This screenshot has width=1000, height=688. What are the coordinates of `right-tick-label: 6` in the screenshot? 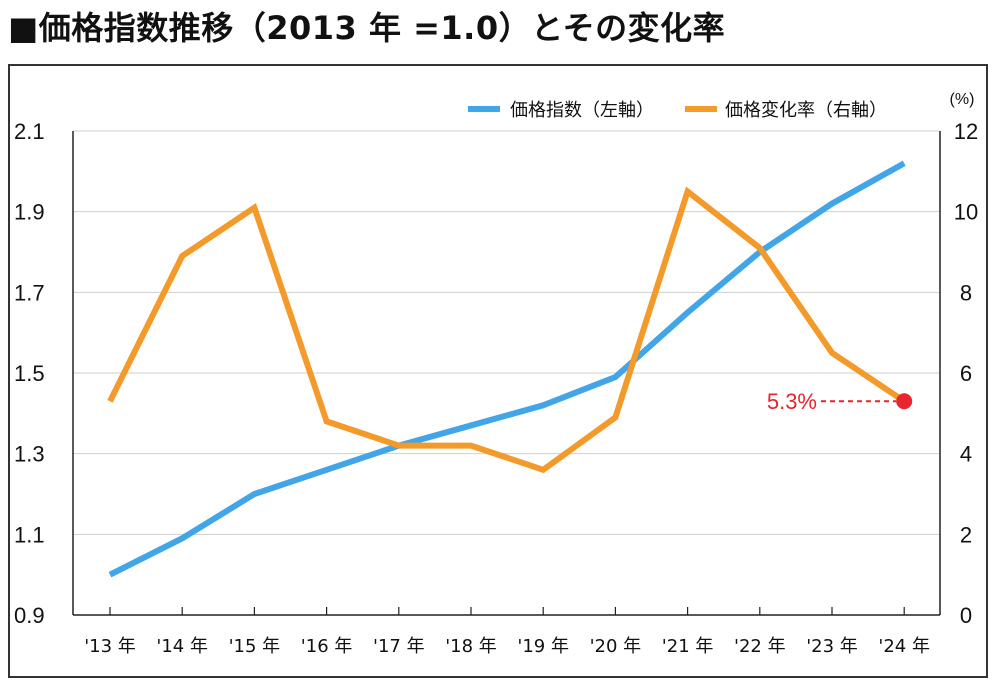 It's located at (966, 373).